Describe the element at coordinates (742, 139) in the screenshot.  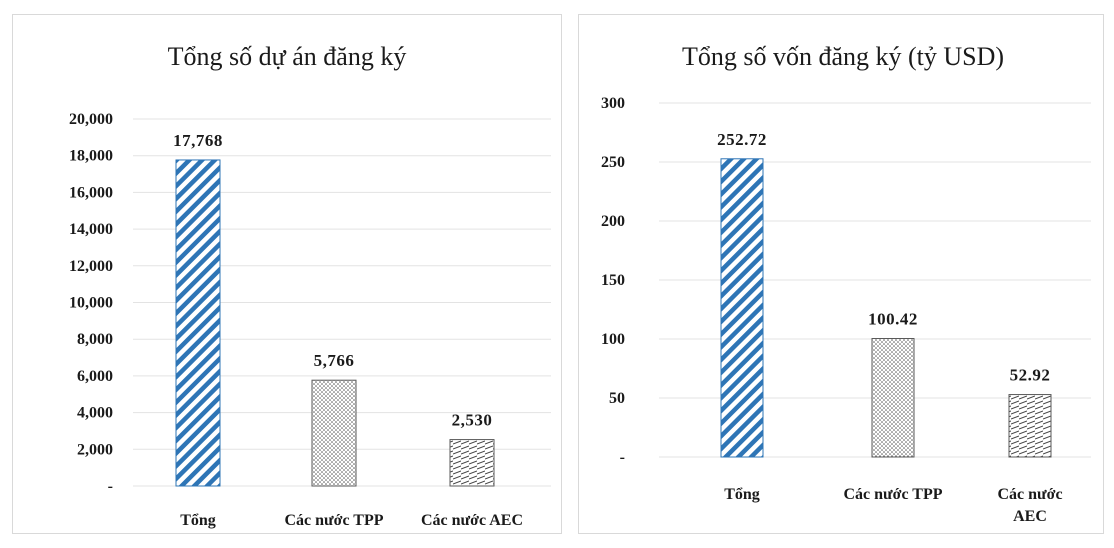
I see `data-label: 252.72` at that location.